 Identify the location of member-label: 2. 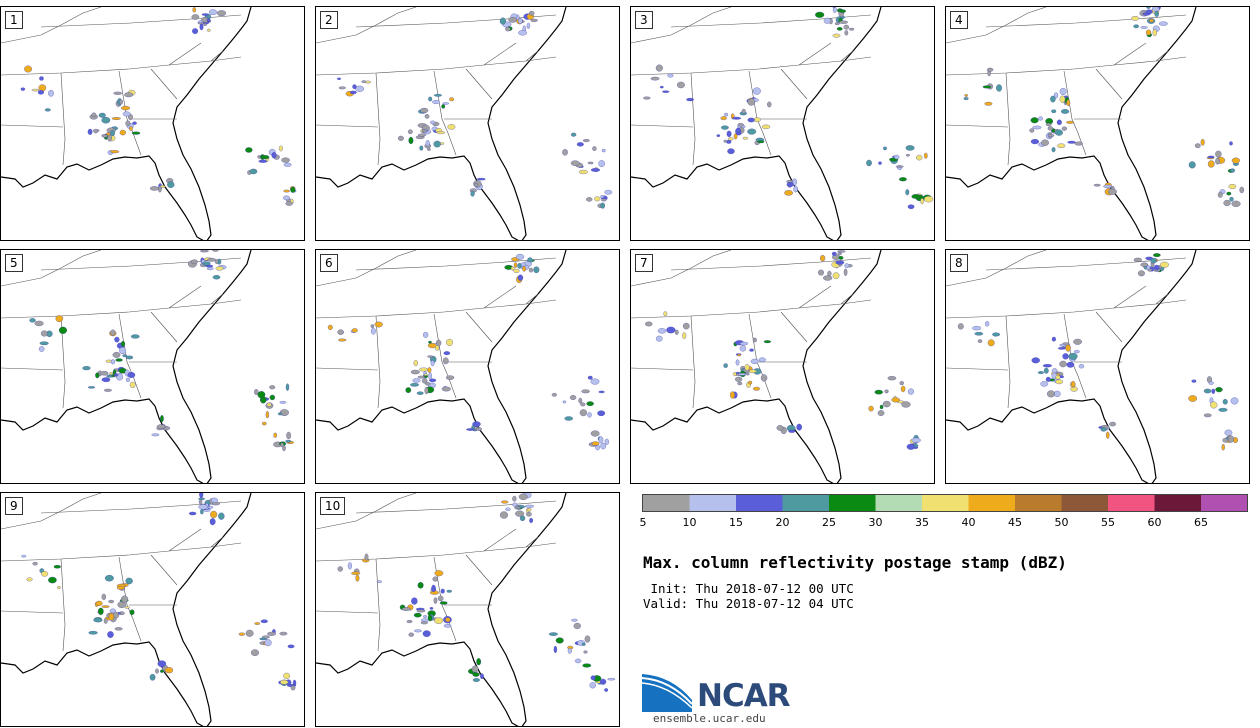
(329, 20).